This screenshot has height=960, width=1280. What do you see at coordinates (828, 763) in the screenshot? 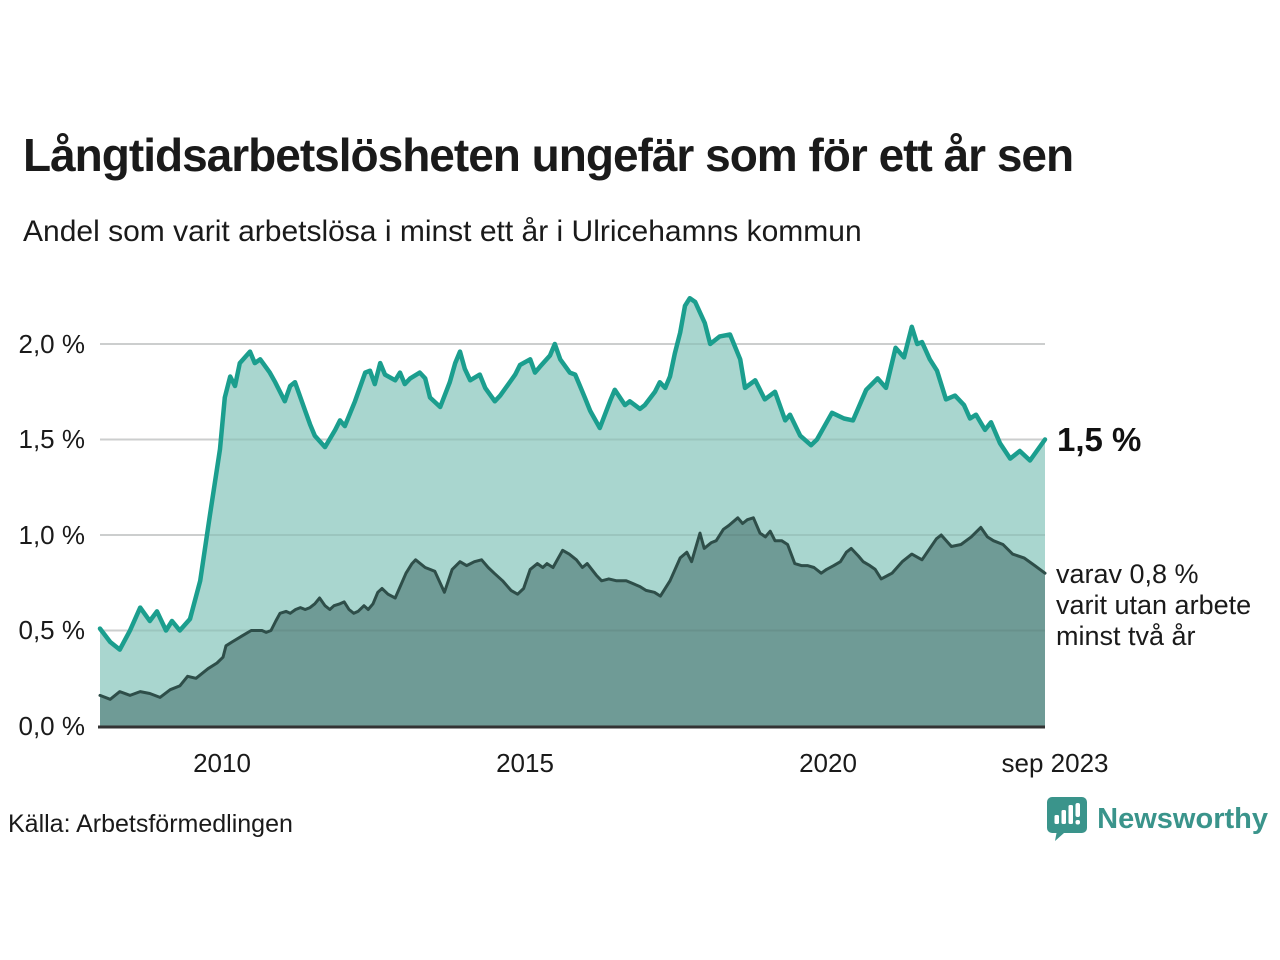
I see `x-axis-tick: 2020` at bounding box center [828, 763].